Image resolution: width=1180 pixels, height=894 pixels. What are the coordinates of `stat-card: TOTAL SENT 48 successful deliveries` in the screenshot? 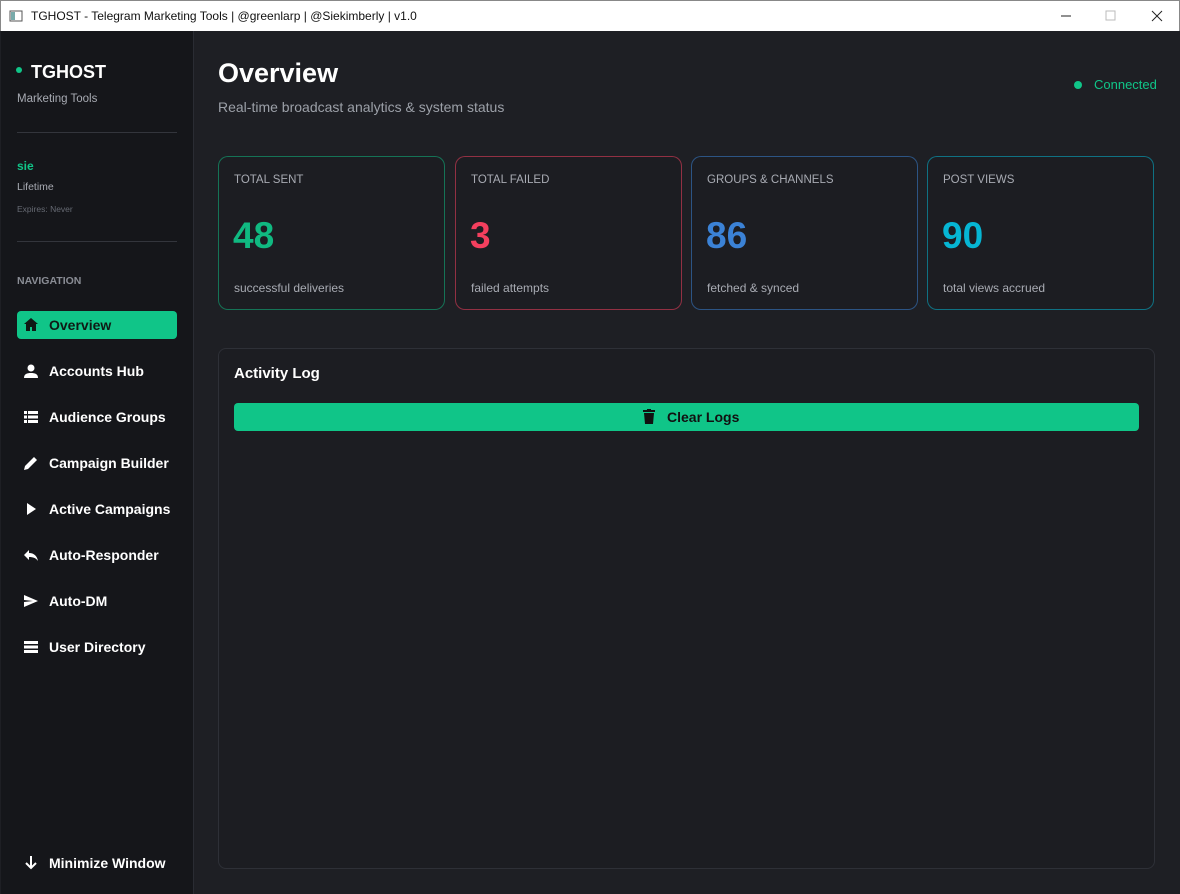 It's located at (331, 233).